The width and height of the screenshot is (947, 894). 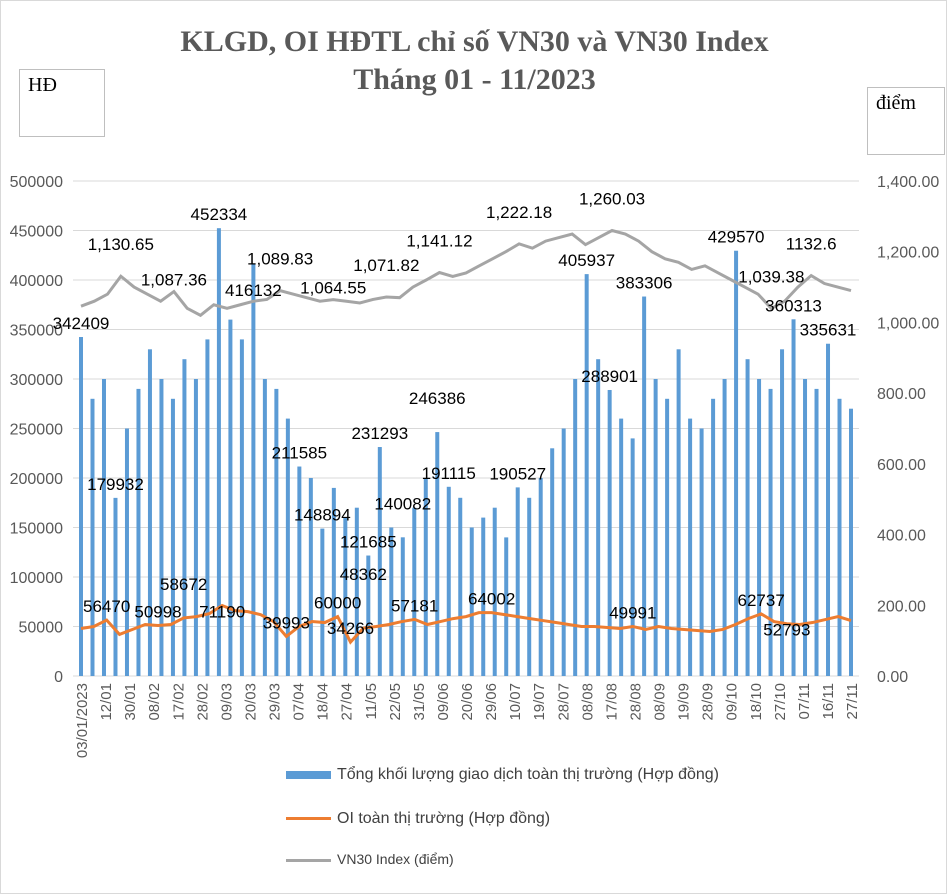 I want to click on y-left-tick: 400000, so click(x=36, y=281).